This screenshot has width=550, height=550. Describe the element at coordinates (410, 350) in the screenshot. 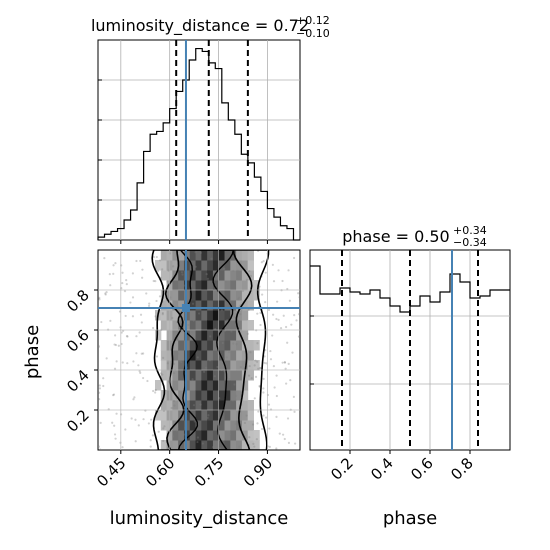

I see `phase-histogram` at that location.